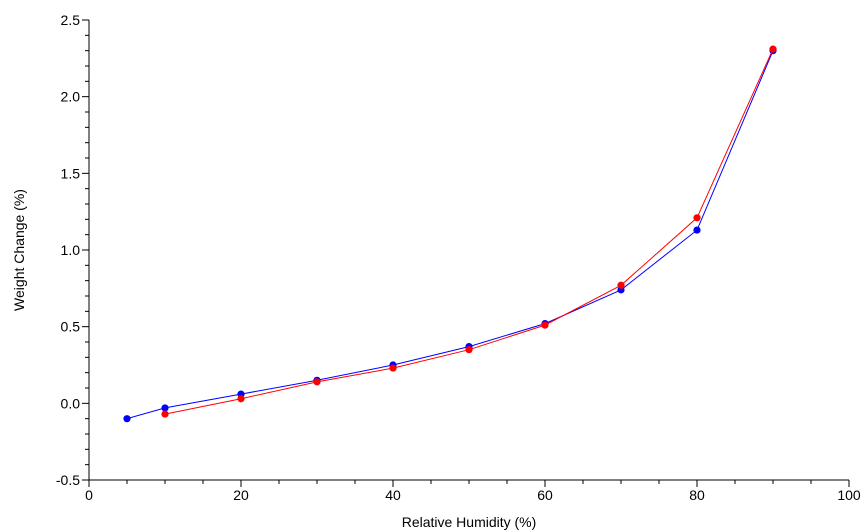 The image size is (867, 531). Describe the element at coordinates (71, 173) in the screenshot. I see `y-tick-label: 1.5` at that location.